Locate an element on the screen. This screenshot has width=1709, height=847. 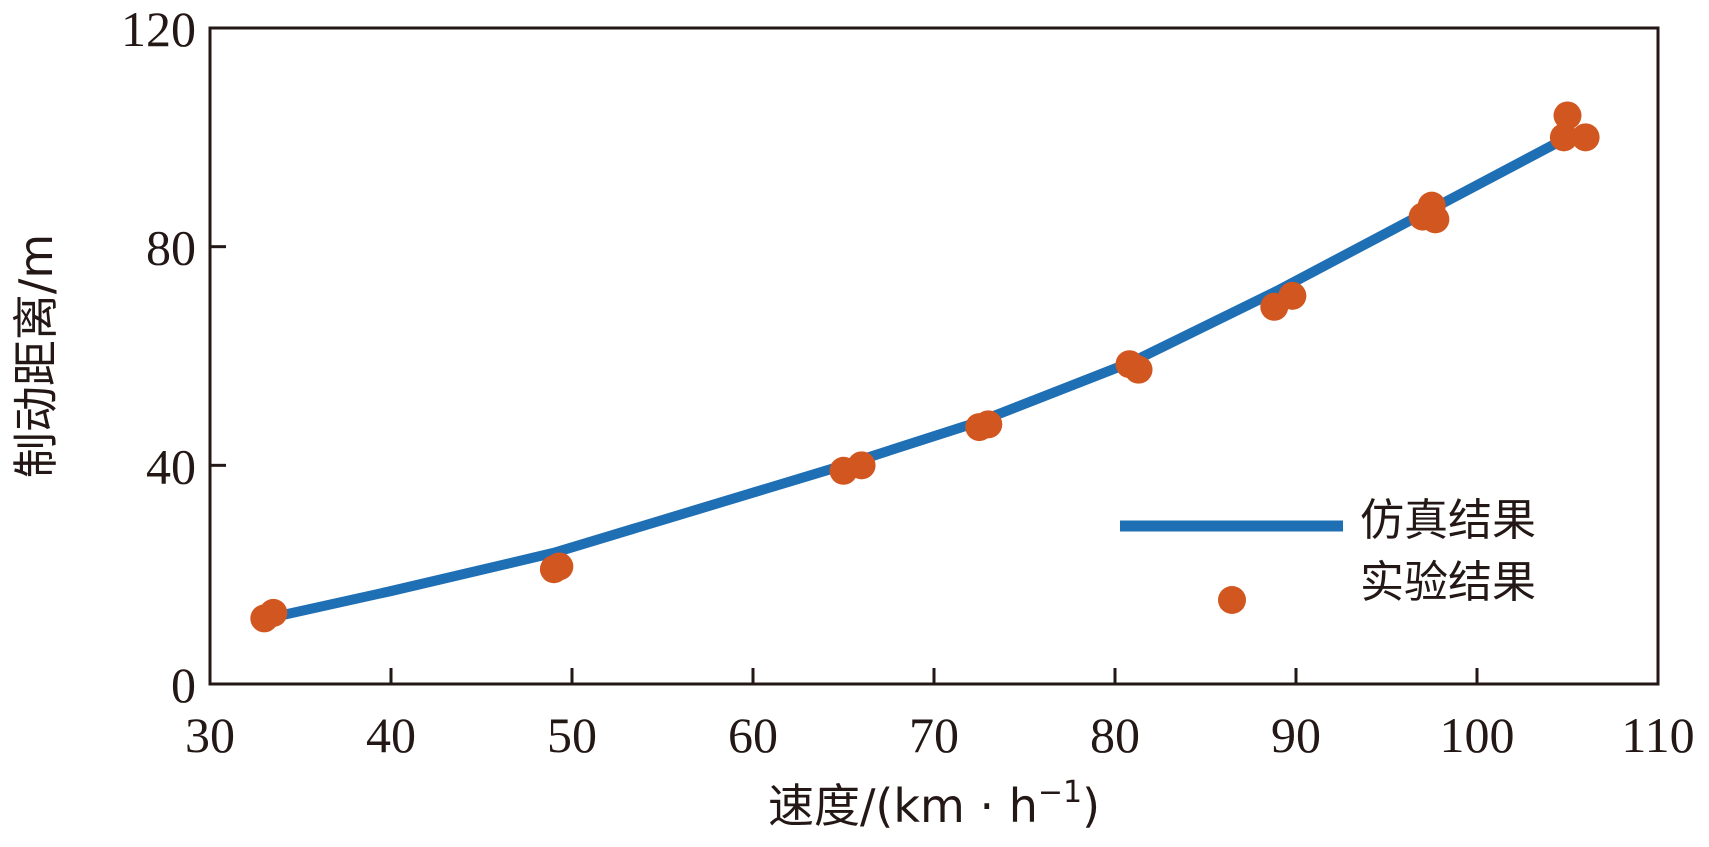
x-tick-label: 60 is located at coordinates (753, 735).